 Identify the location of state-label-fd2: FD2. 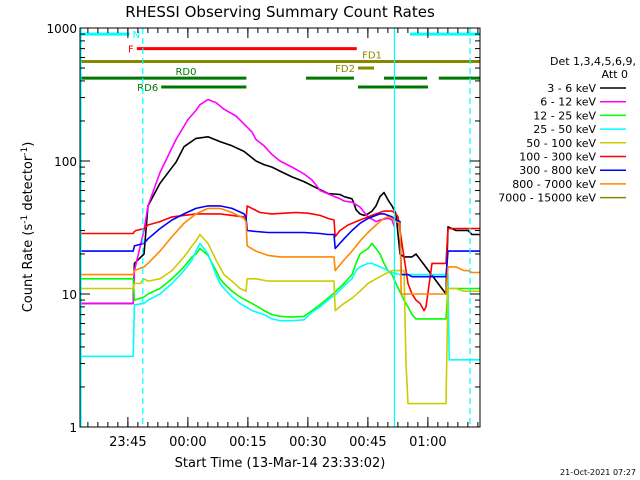
(345, 69).